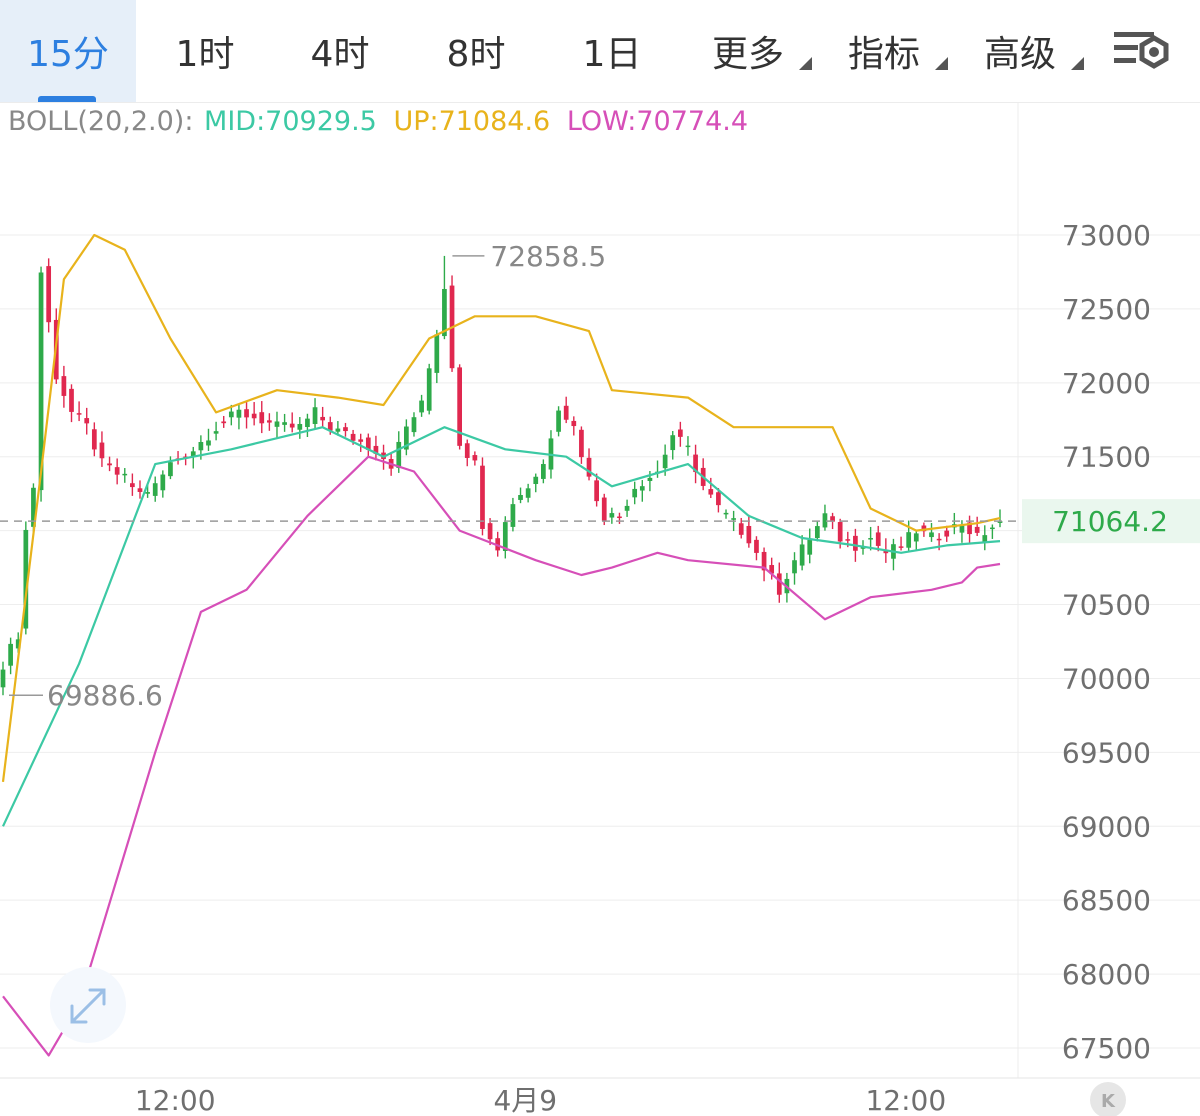  Describe the element at coordinates (1106, 457) in the screenshot. I see `y-tick-label: 71500` at that location.